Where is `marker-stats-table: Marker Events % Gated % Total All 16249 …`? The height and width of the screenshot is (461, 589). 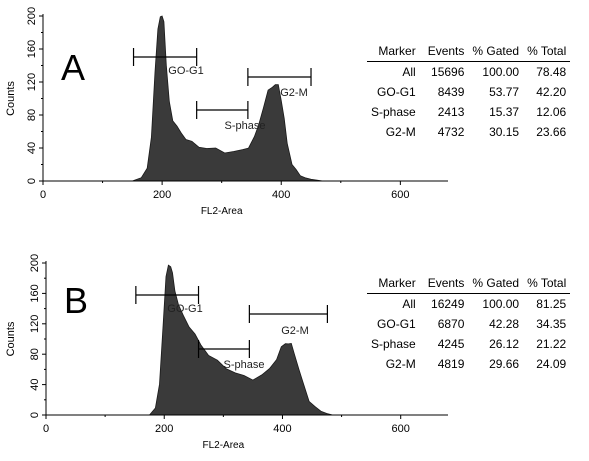
marker-stats-table: Marker Events % Gated % Total All 16249 … is located at coordinates (469, 324).